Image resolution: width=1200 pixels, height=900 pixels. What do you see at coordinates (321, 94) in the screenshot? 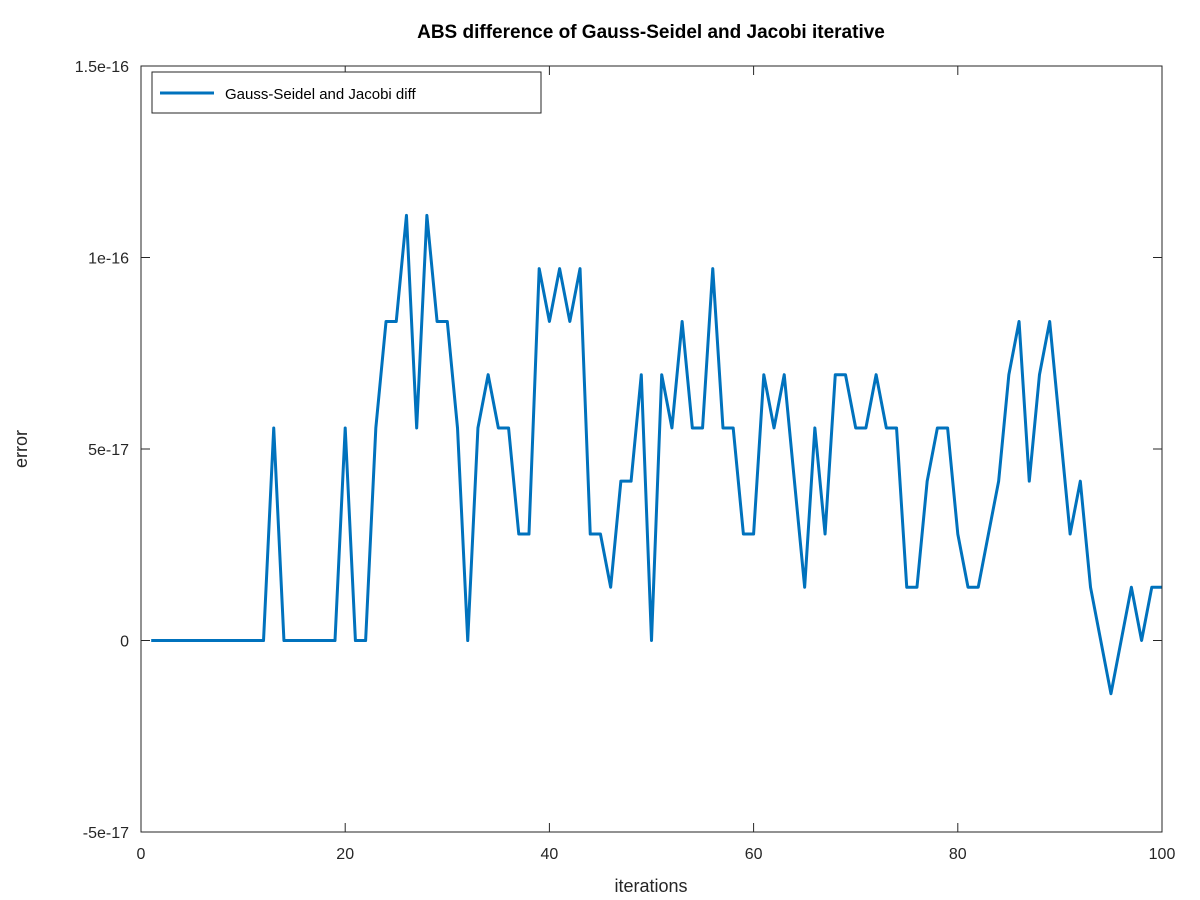
I see `legend-label: Gauss-Seidel and Jacobi diff` at bounding box center [321, 94].